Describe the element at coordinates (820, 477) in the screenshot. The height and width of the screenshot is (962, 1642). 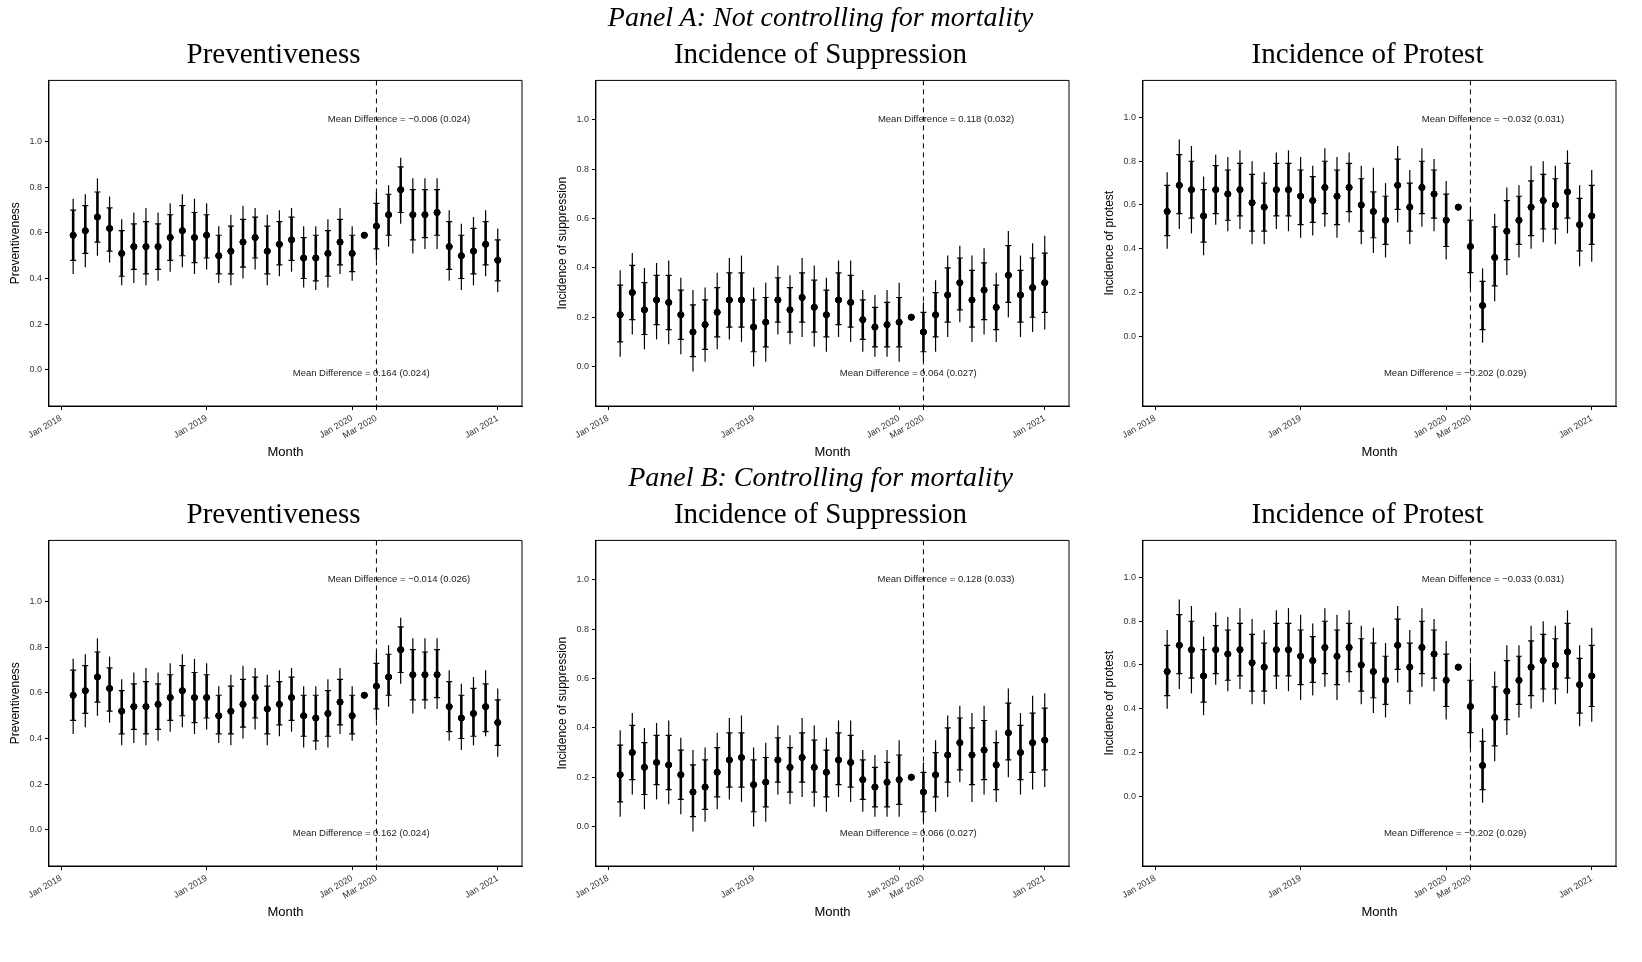
I see `chart-subtitle: Panel B: Controlling for mortality` at that location.